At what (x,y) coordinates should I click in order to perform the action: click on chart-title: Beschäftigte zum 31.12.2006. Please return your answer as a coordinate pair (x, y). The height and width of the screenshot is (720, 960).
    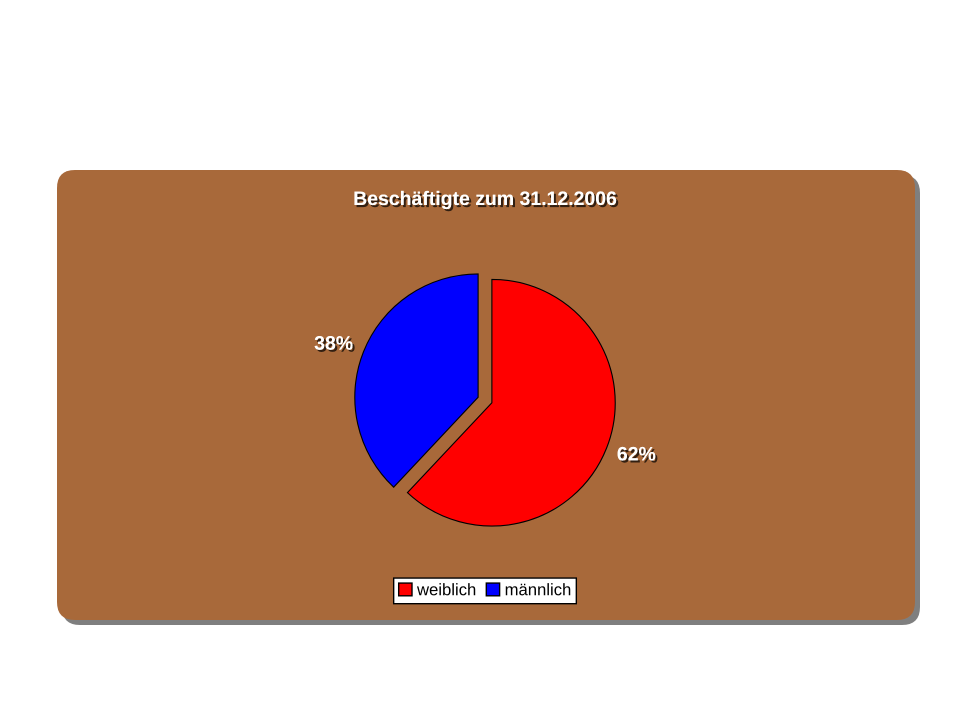
    Looking at the image, I should click on (486, 201).